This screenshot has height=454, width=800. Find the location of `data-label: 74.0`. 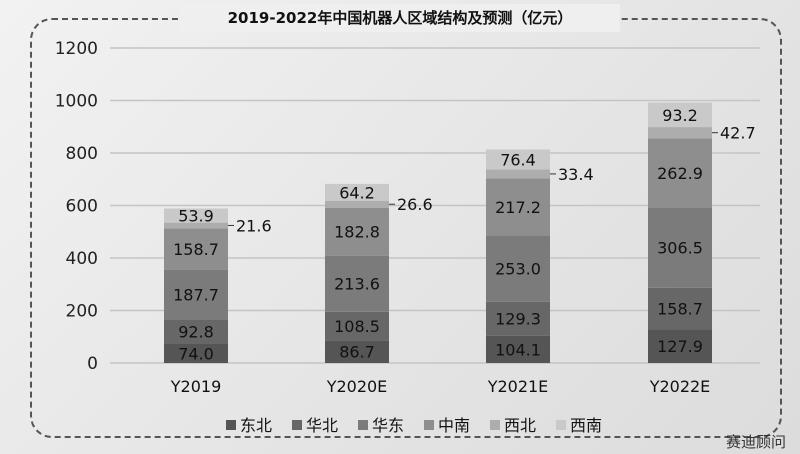

data-label: 74.0 is located at coordinates (196, 353).